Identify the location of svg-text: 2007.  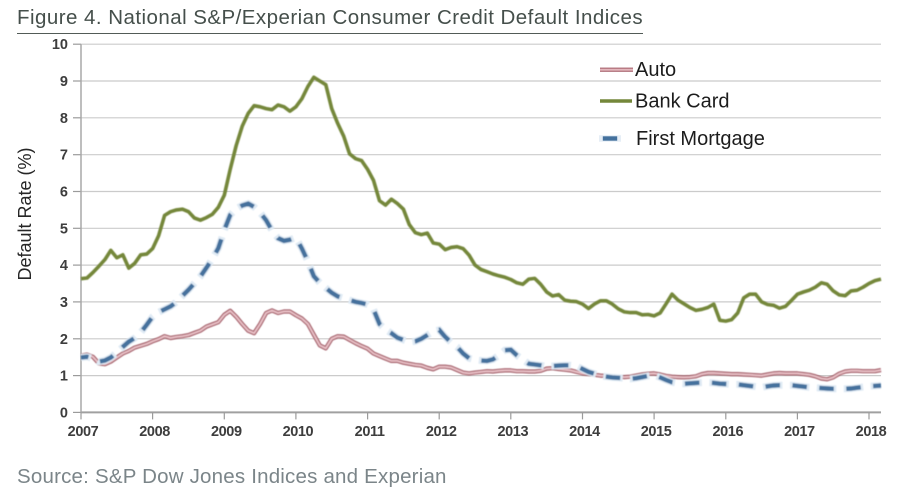
(83, 432).